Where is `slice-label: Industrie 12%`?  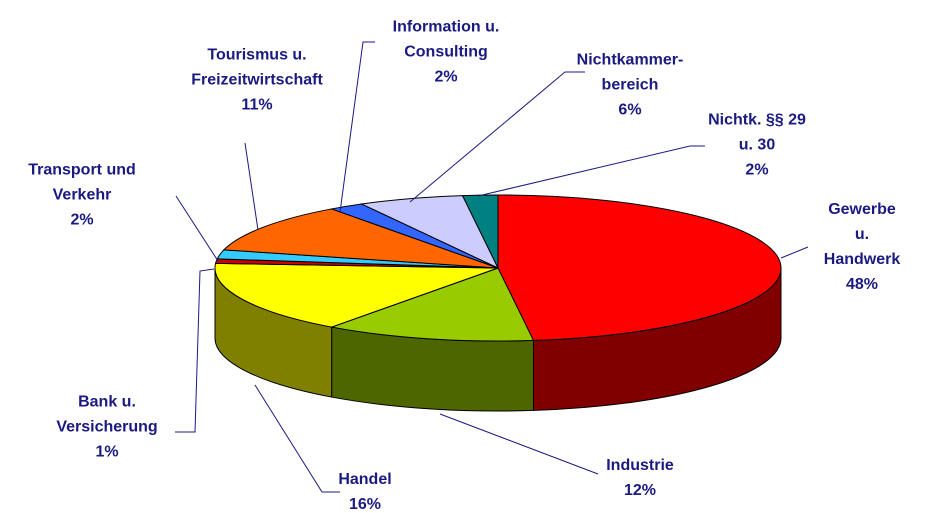 slice-label: Industrie 12% is located at coordinates (640, 478).